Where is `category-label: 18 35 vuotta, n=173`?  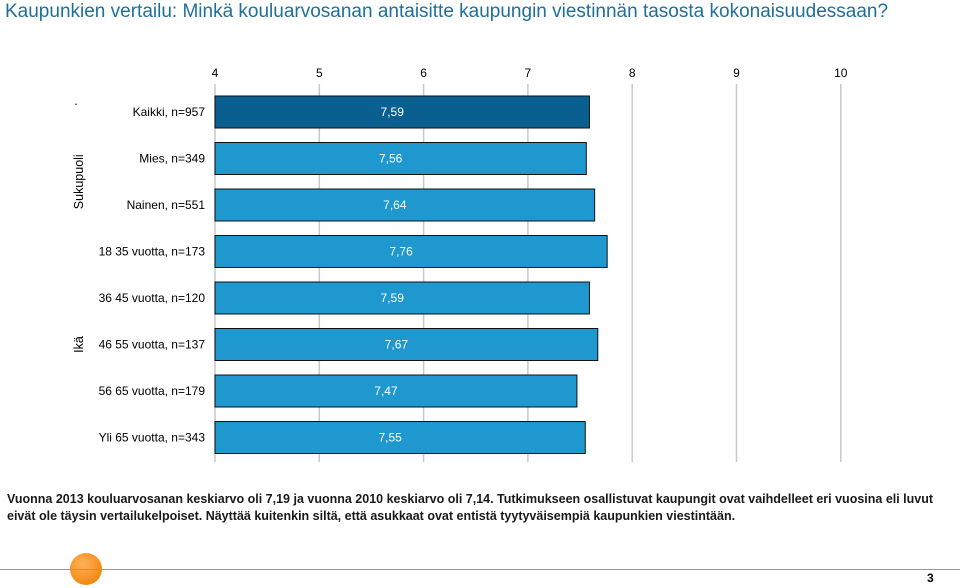 category-label: 18 35 vuotta, n=173 is located at coordinates (152, 252).